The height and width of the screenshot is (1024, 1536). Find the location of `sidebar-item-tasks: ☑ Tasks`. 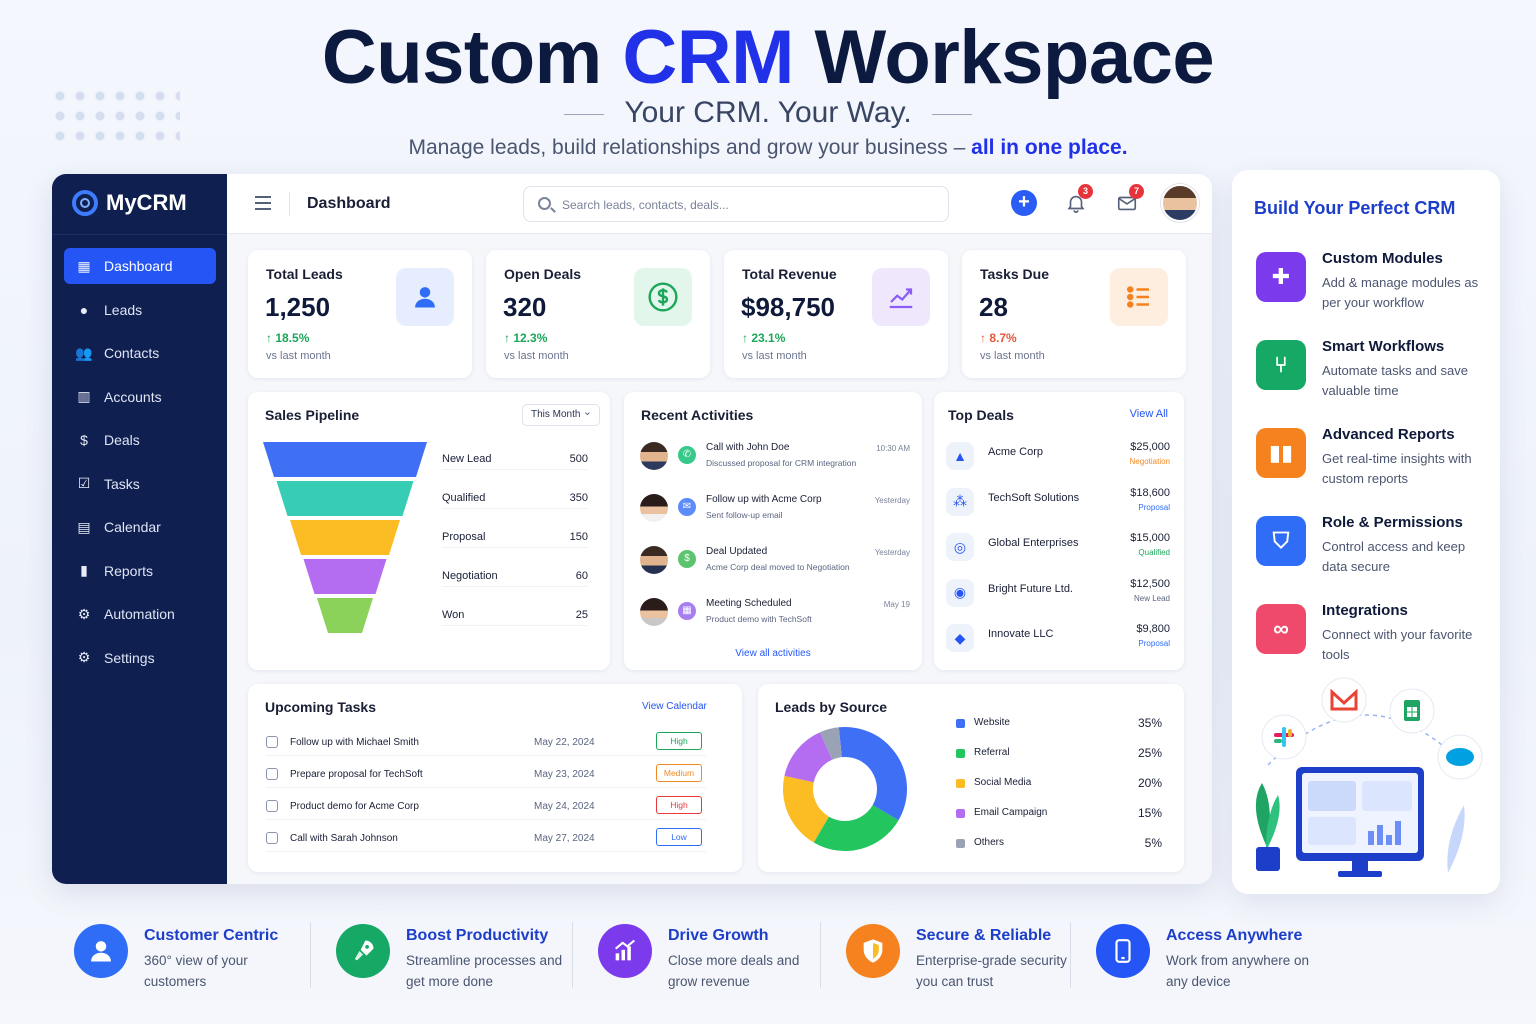

sidebar-item-tasks: ☑ Tasks is located at coordinates (140, 484).